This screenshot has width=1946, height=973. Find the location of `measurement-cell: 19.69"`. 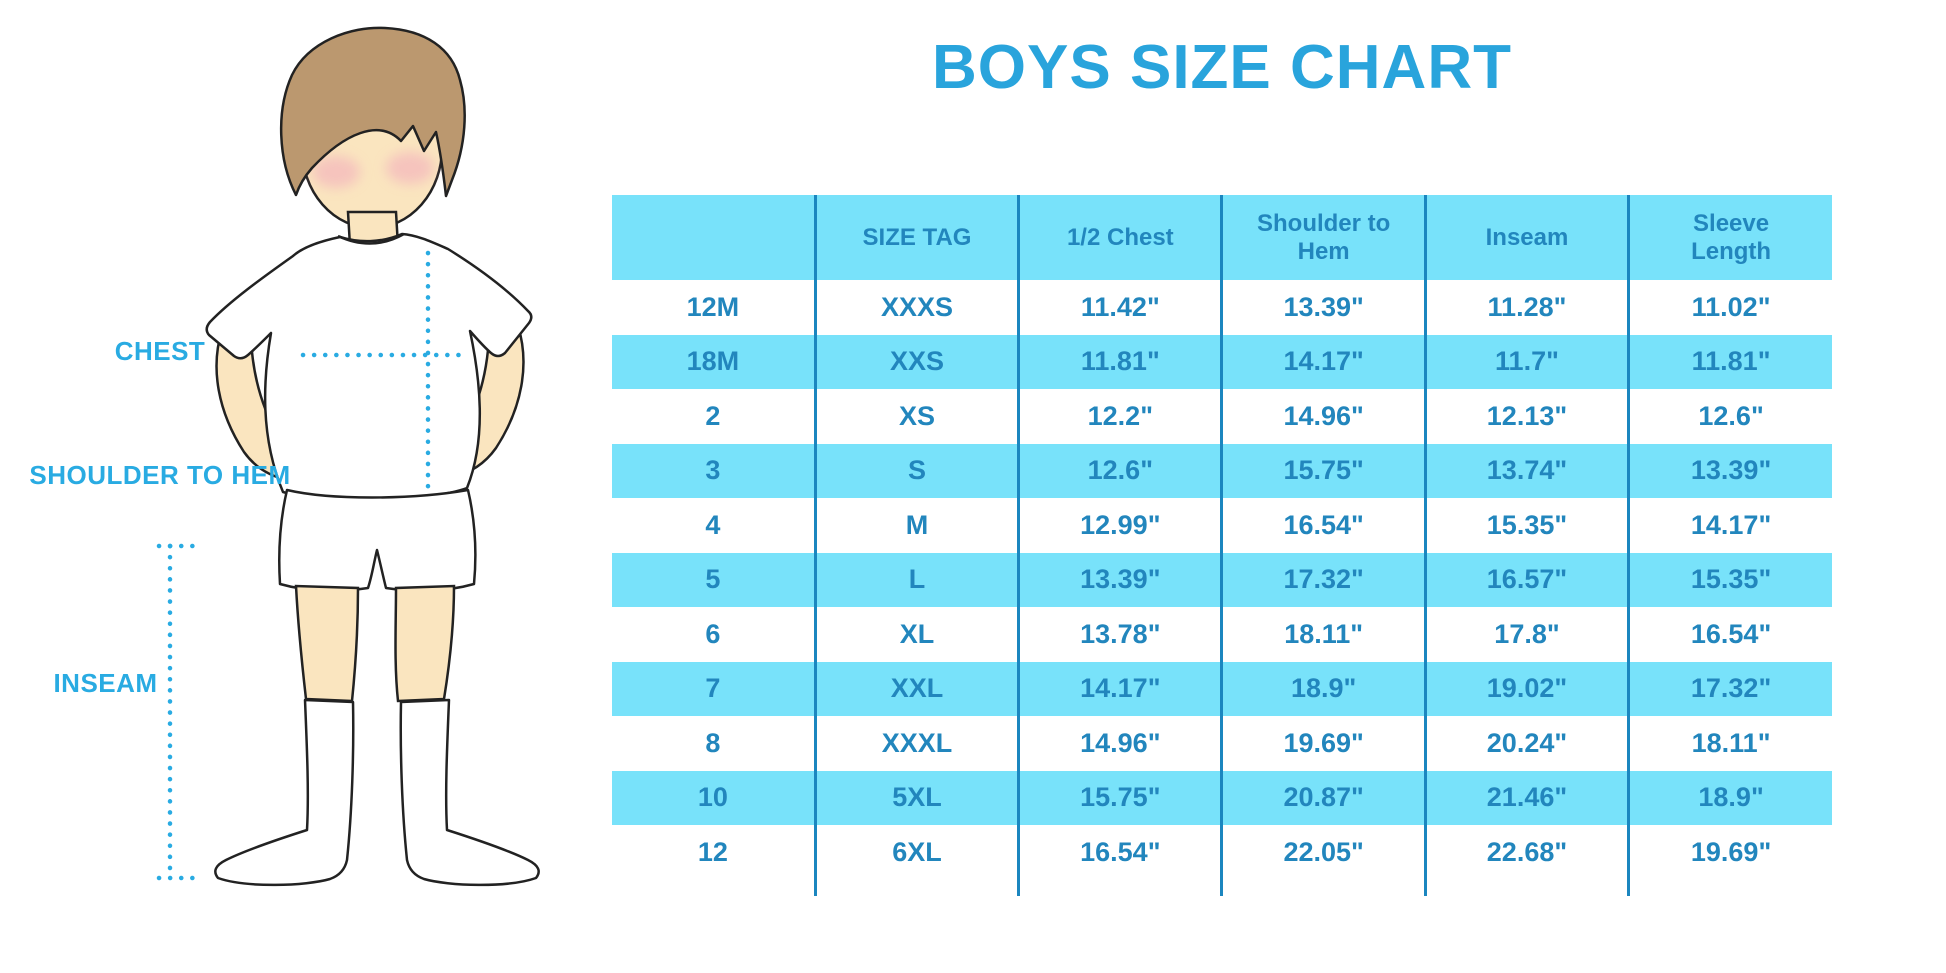

measurement-cell: 19.69" is located at coordinates (1729, 852).